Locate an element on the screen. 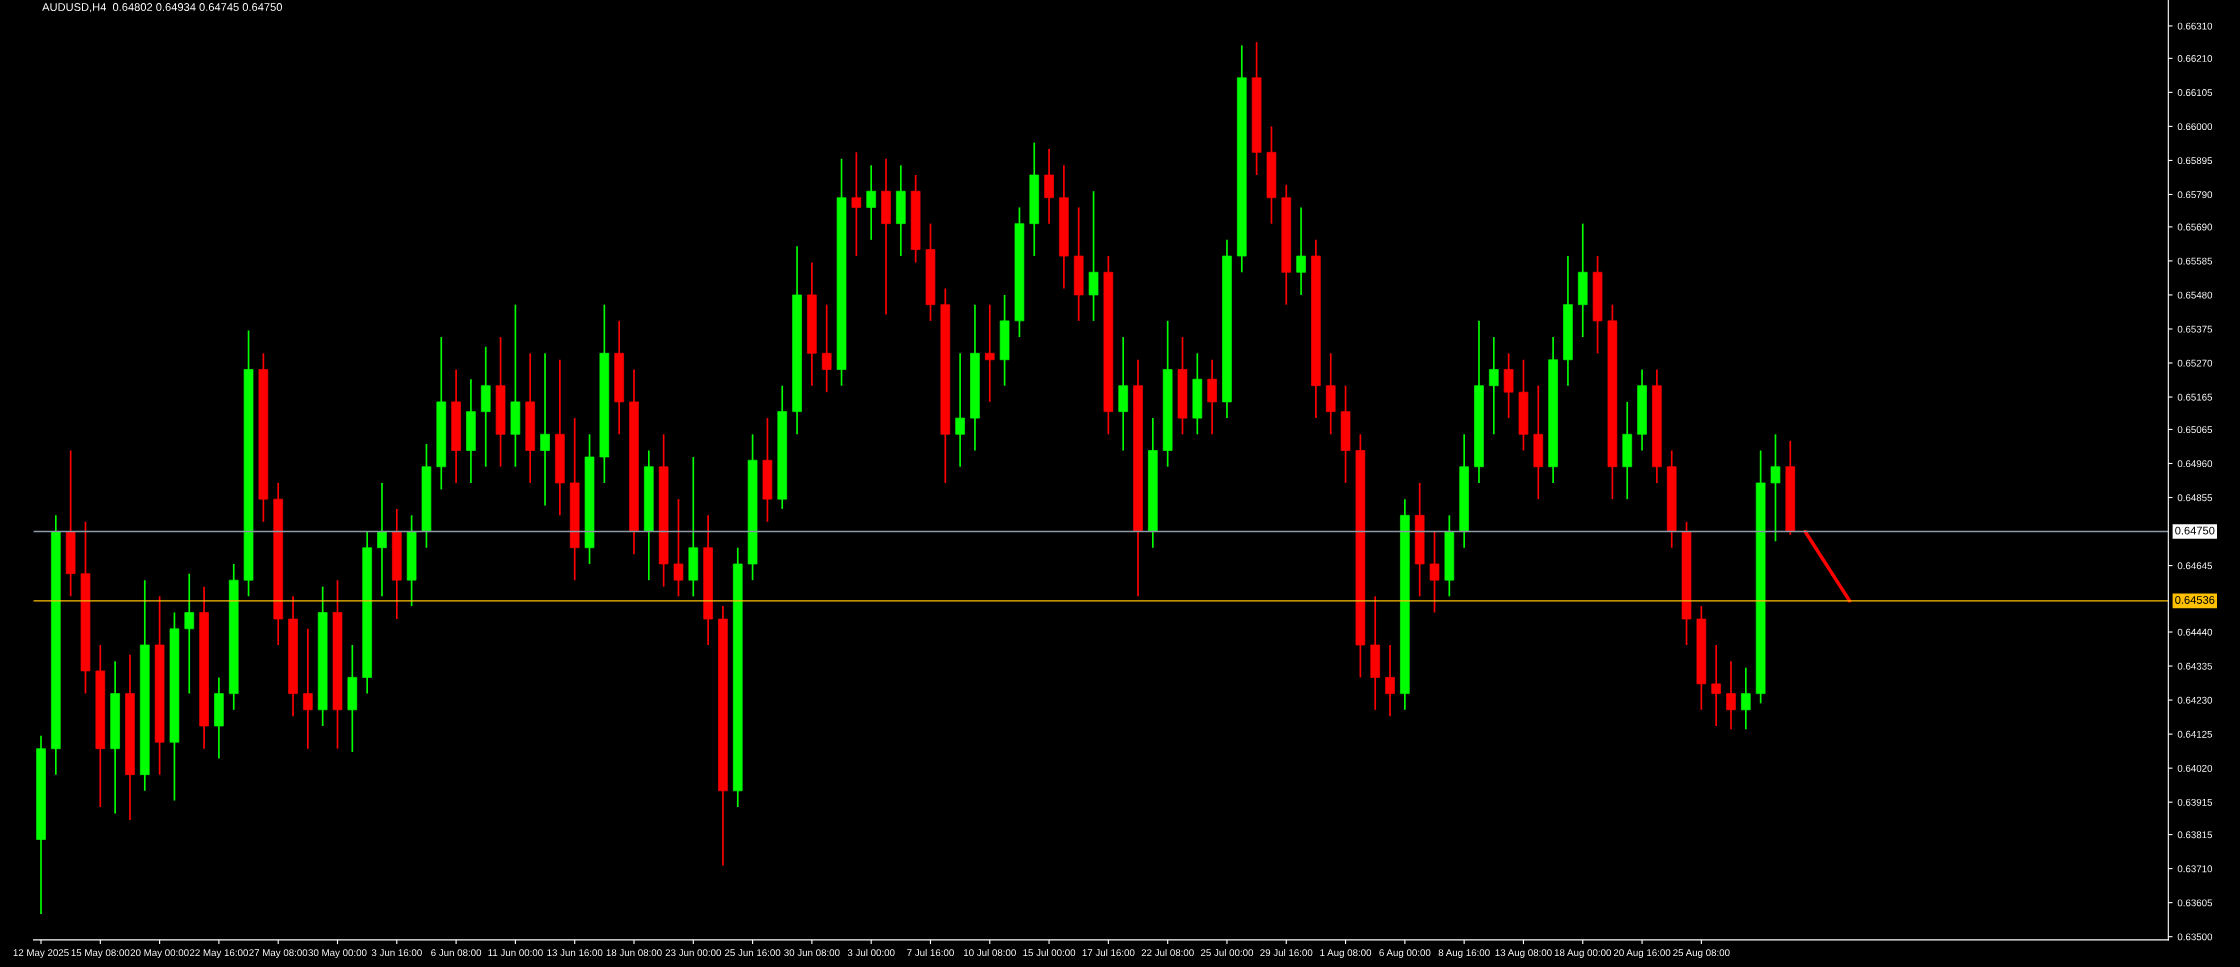  y-tick-label: 0.64125 is located at coordinates (2195, 734).